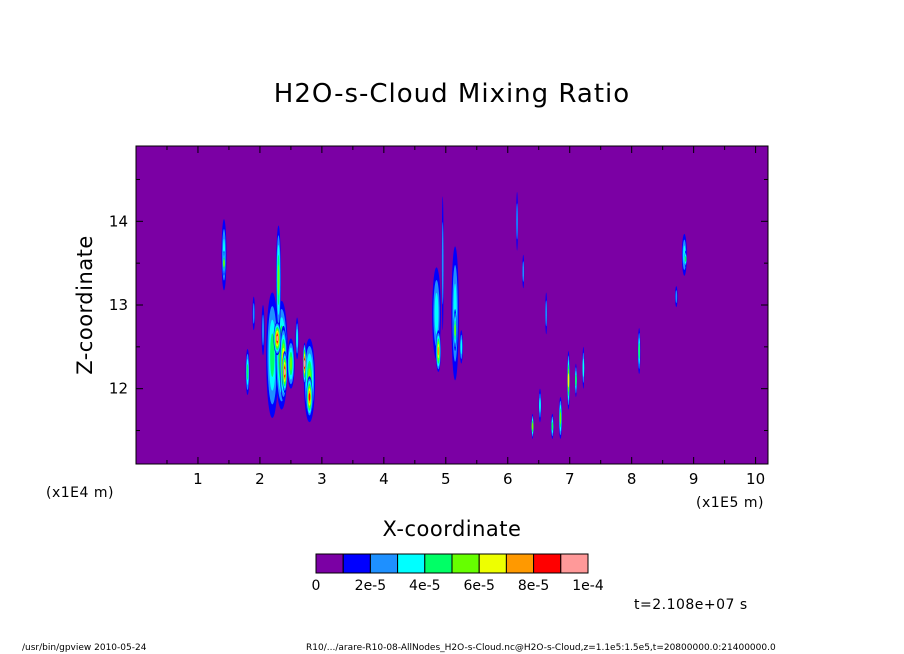  Describe the element at coordinates (424, 586) in the screenshot. I see `colorbar-label-2: 4e-5` at that location.